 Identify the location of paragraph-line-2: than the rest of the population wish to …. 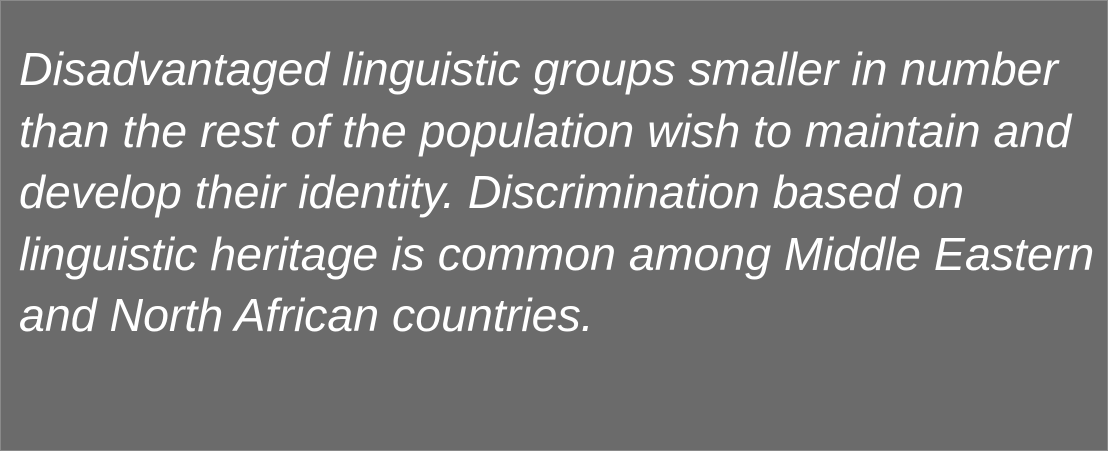
(545, 130).